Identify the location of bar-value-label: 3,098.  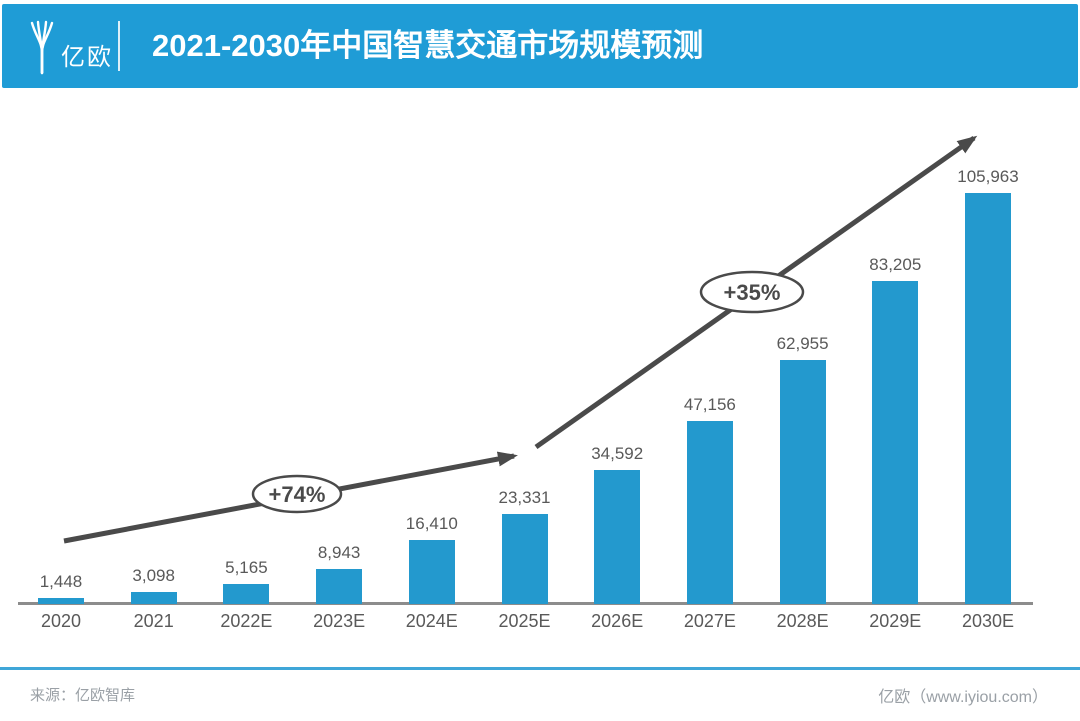
(153, 575).